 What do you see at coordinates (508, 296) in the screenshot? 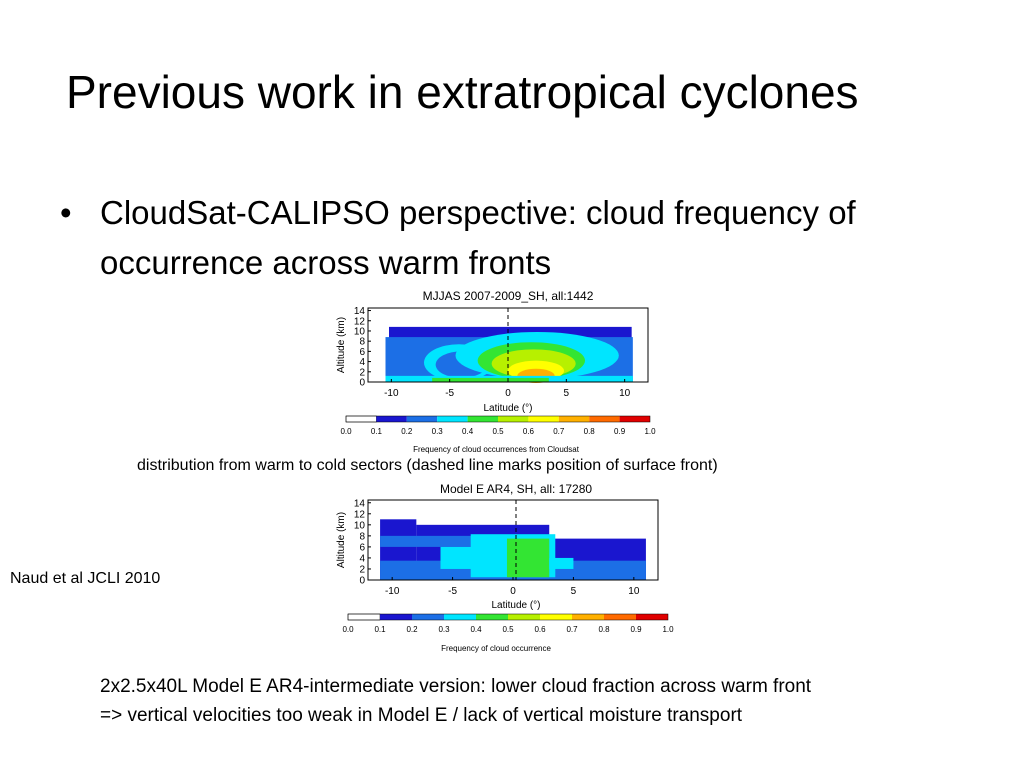
I see `chart-title: MJJAS 2007-2009_SH, all:1442` at bounding box center [508, 296].